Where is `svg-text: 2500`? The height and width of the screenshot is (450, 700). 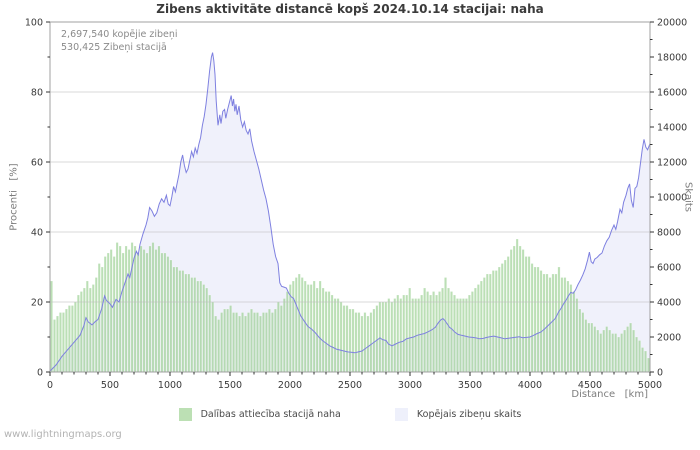 svg-text: 2500 is located at coordinates (350, 385).